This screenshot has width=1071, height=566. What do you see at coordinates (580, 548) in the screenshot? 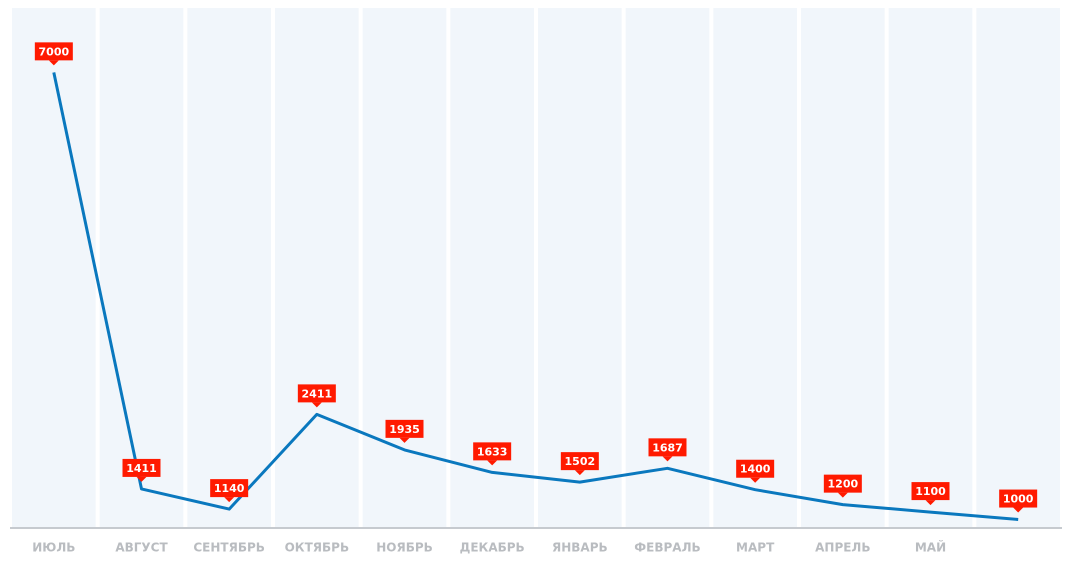
I see `x-tick-label: ЯНВАРЬ` at bounding box center [580, 548].